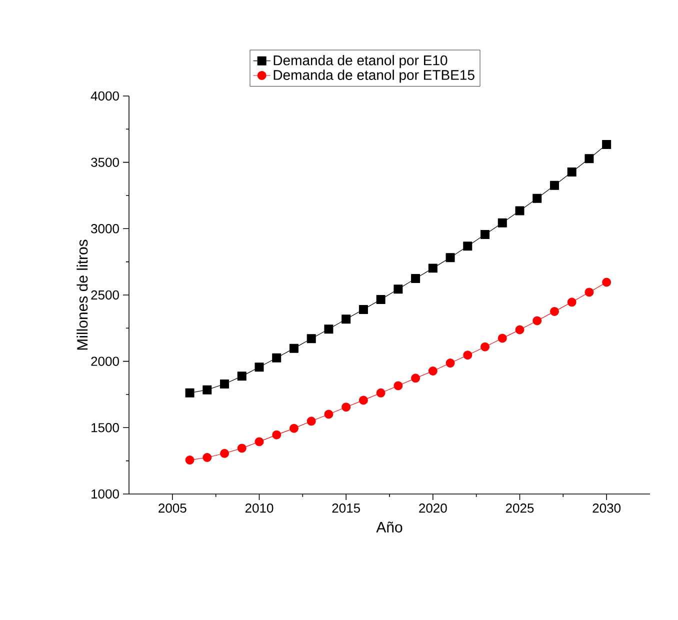 This screenshot has height=620, width=678. Describe the element at coordinates (105, 427) in the screenshot. I see `y-tick-label: 1500` at that location.